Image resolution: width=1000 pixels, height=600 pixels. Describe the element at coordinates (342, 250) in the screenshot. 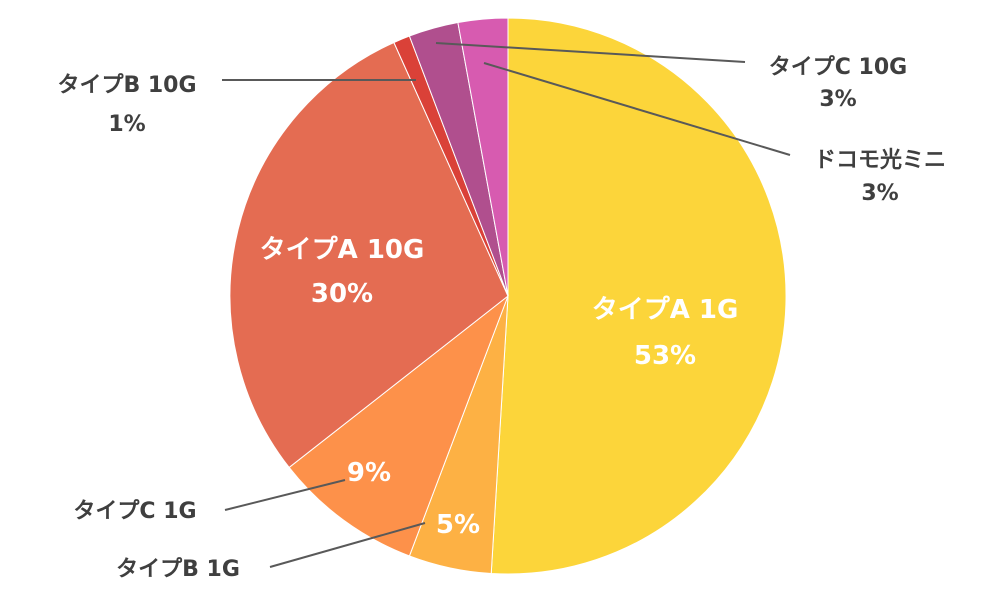

I see `slice-label-type-a-10g: タイプA 10G` at that location.